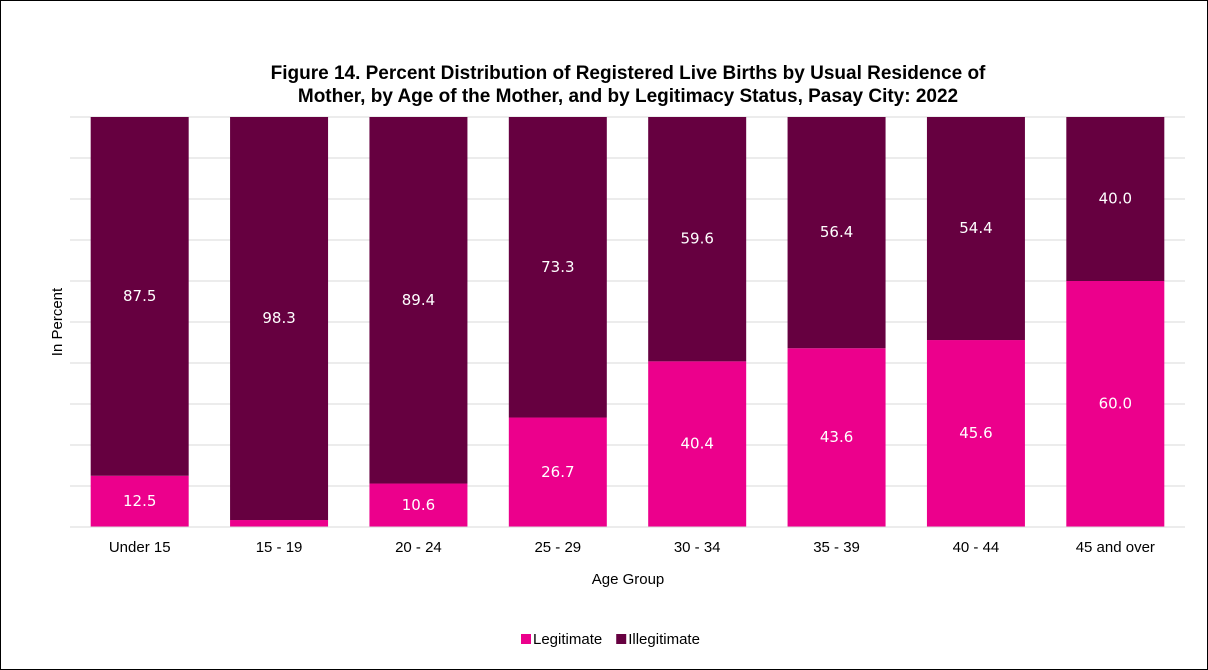 The height and width of the screenshot is (670, 1208). I want to click on data-label: 56.4, so click(836, 232).